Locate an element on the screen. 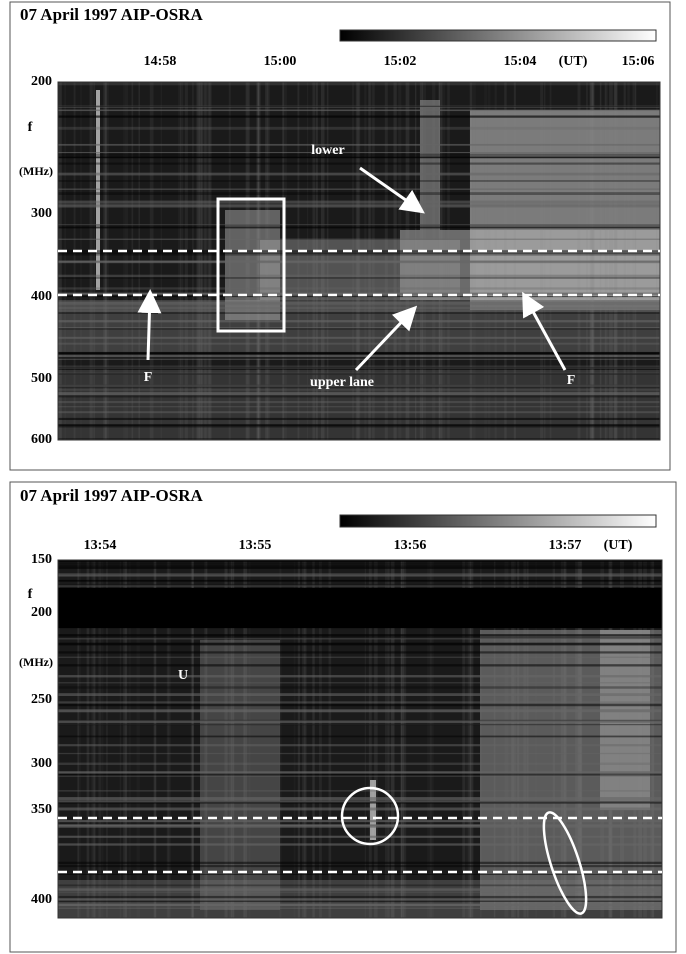 This screenshot has width=686, height=954. y-tick-label: 400 is located at coordinates (41, 899).